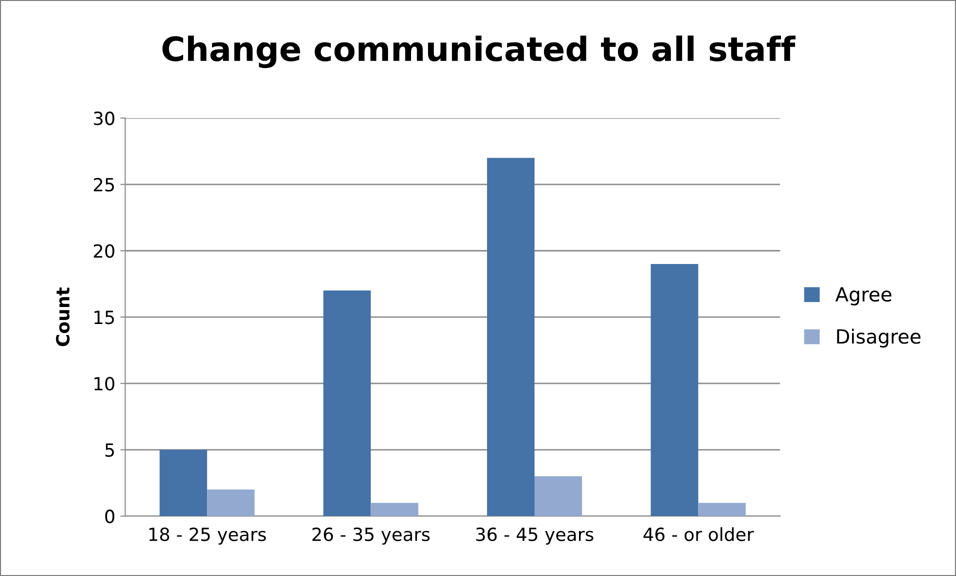 This screenshot has width=956, height=576. Describe the element at coordinates (699, 534) in the screenshot. I see `x-tick-label: 46 - or older` at that location.